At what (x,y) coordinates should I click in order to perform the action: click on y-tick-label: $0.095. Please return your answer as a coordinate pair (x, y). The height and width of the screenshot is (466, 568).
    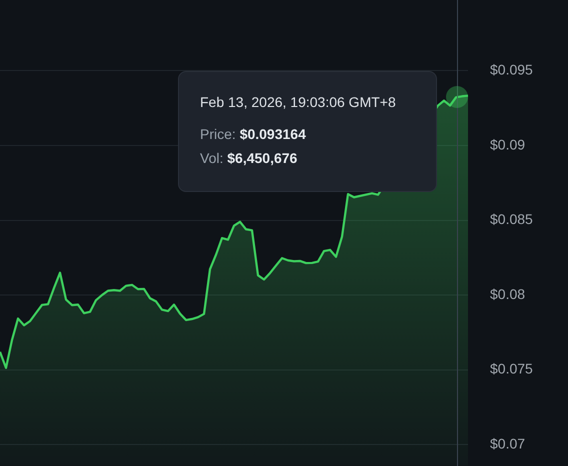
    Looking at the image, I should click on (512, 69).